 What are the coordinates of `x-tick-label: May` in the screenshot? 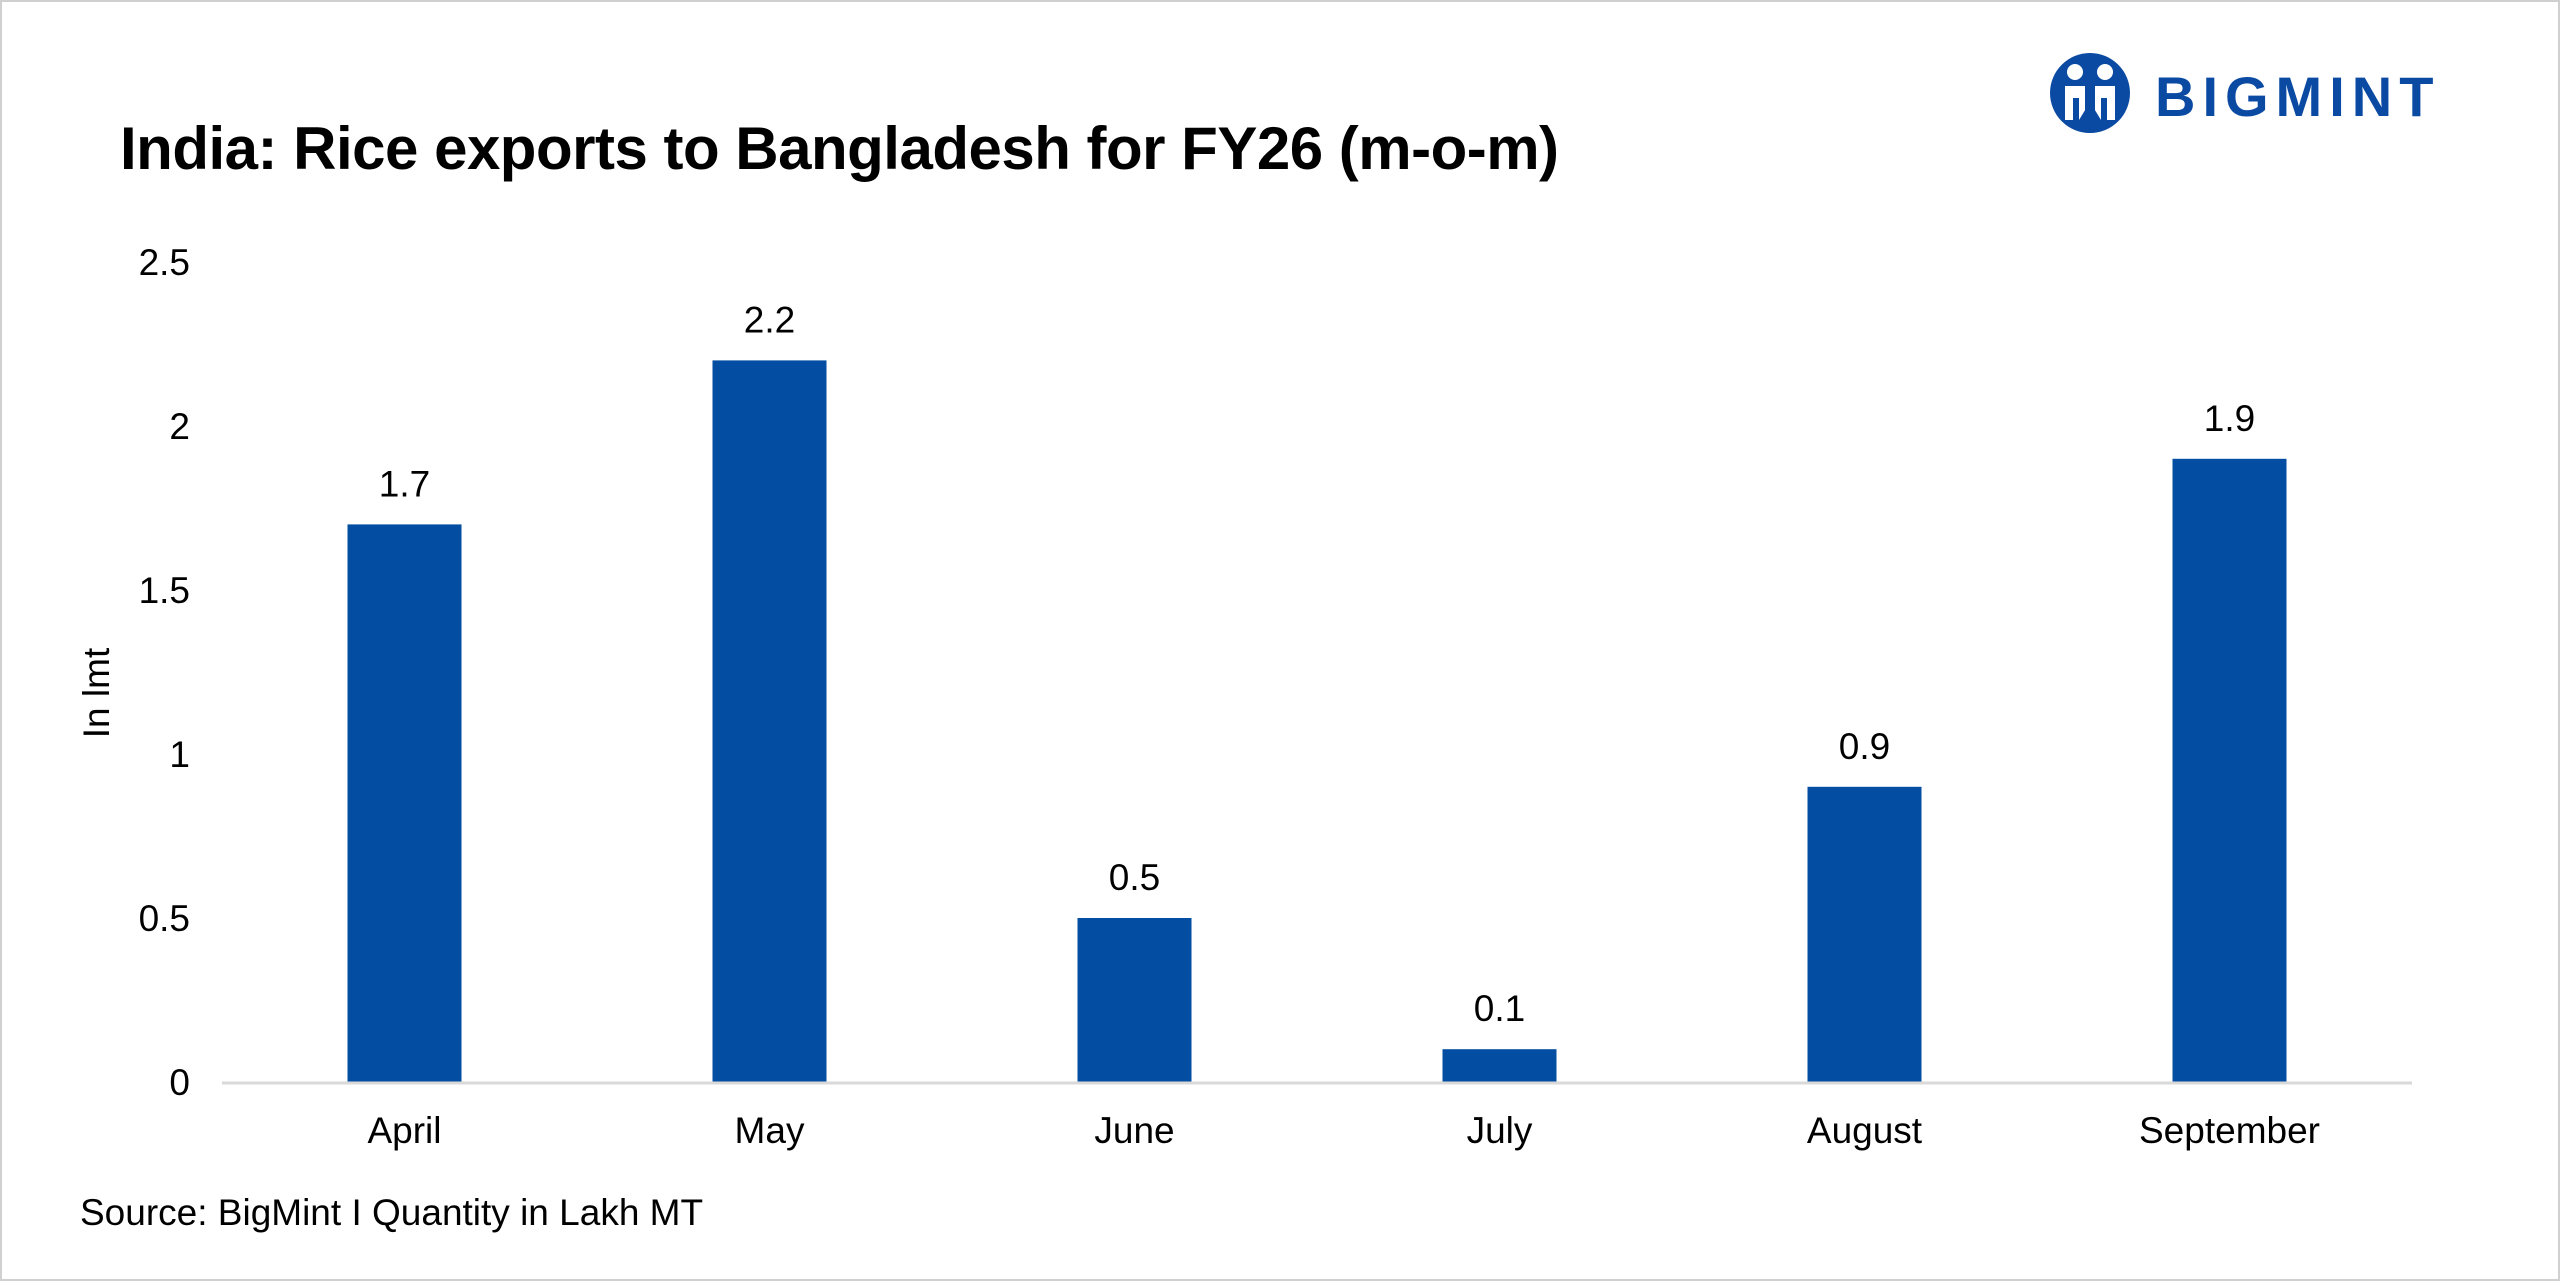 It's located at (770, 1130).